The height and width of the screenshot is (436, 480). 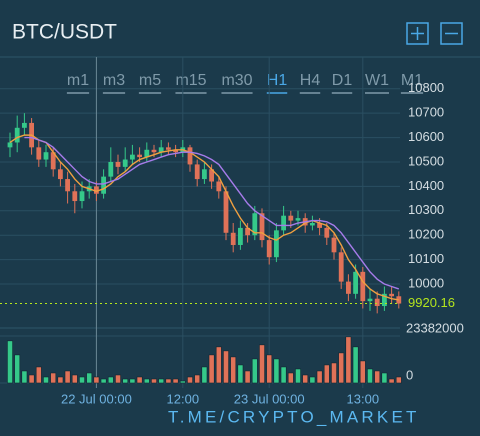 What do you see at coordinates (426, 87) in the screenshot?
I see `y-tick-label: 10800` at bounding box center [426, 87].